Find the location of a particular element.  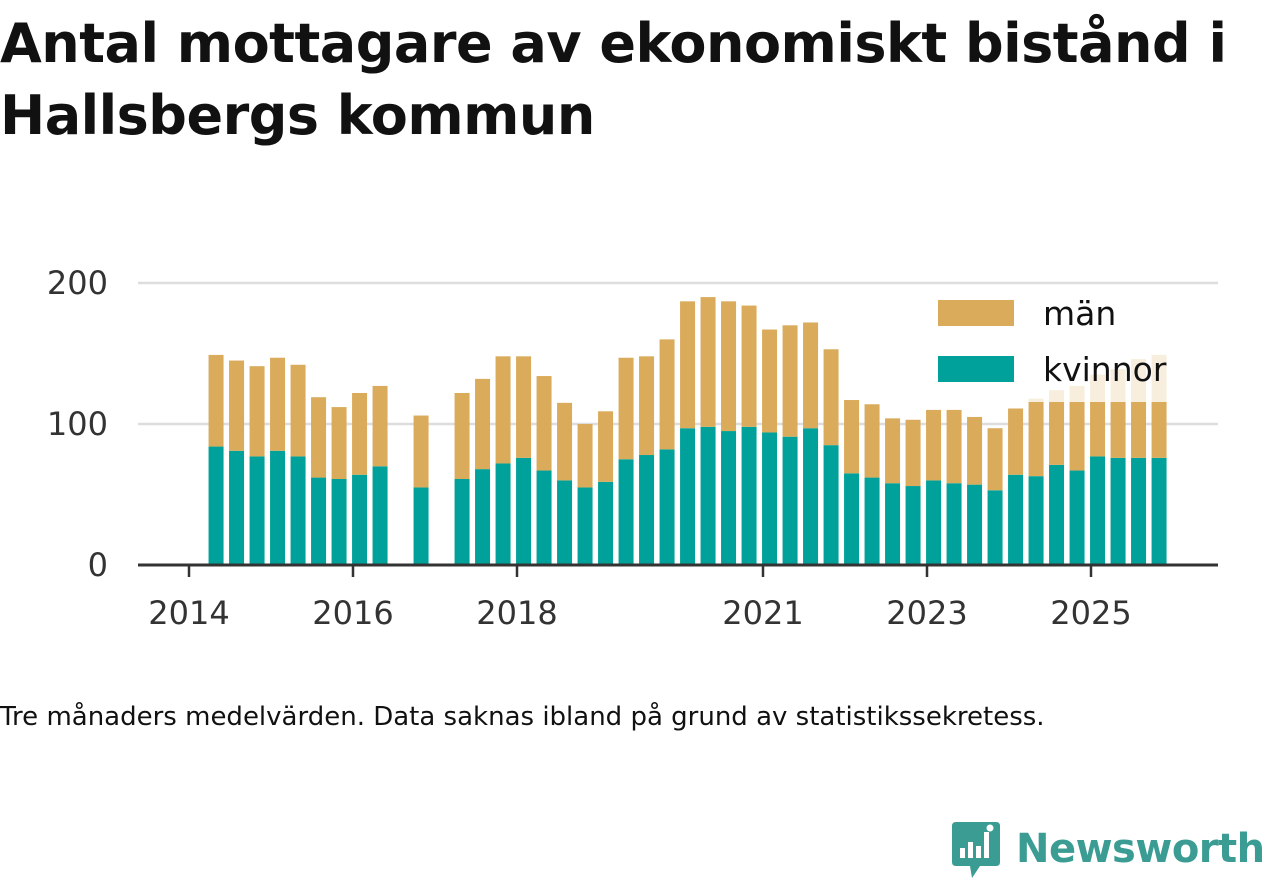

x-tick-label: 2025 is located at coordinates (1090, 613).